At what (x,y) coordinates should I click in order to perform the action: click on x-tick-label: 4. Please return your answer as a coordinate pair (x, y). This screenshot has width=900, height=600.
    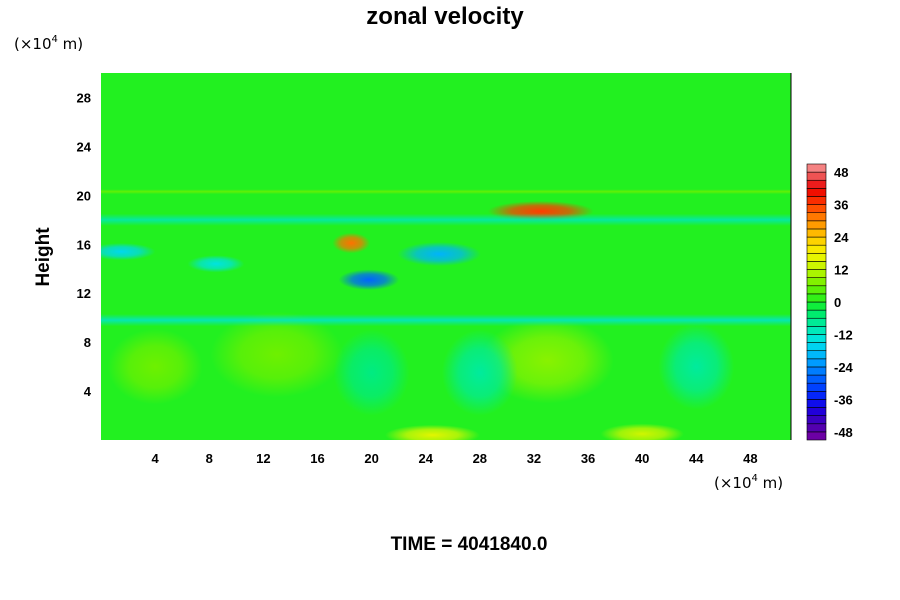
    Looking at the image, I should click on (156, 458).